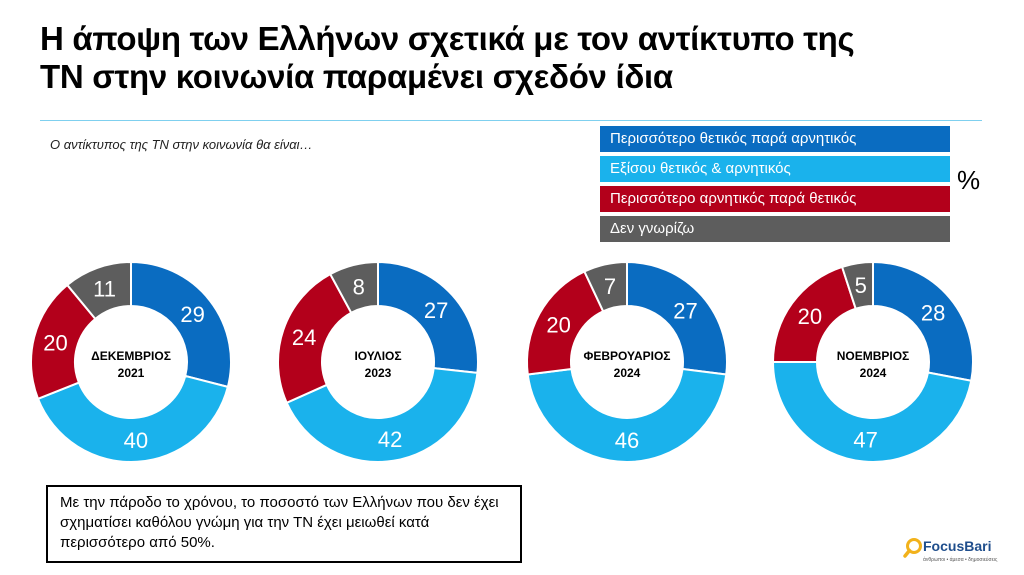  I want to click on data-label-dont-know-0: 11, so click(104, 289).